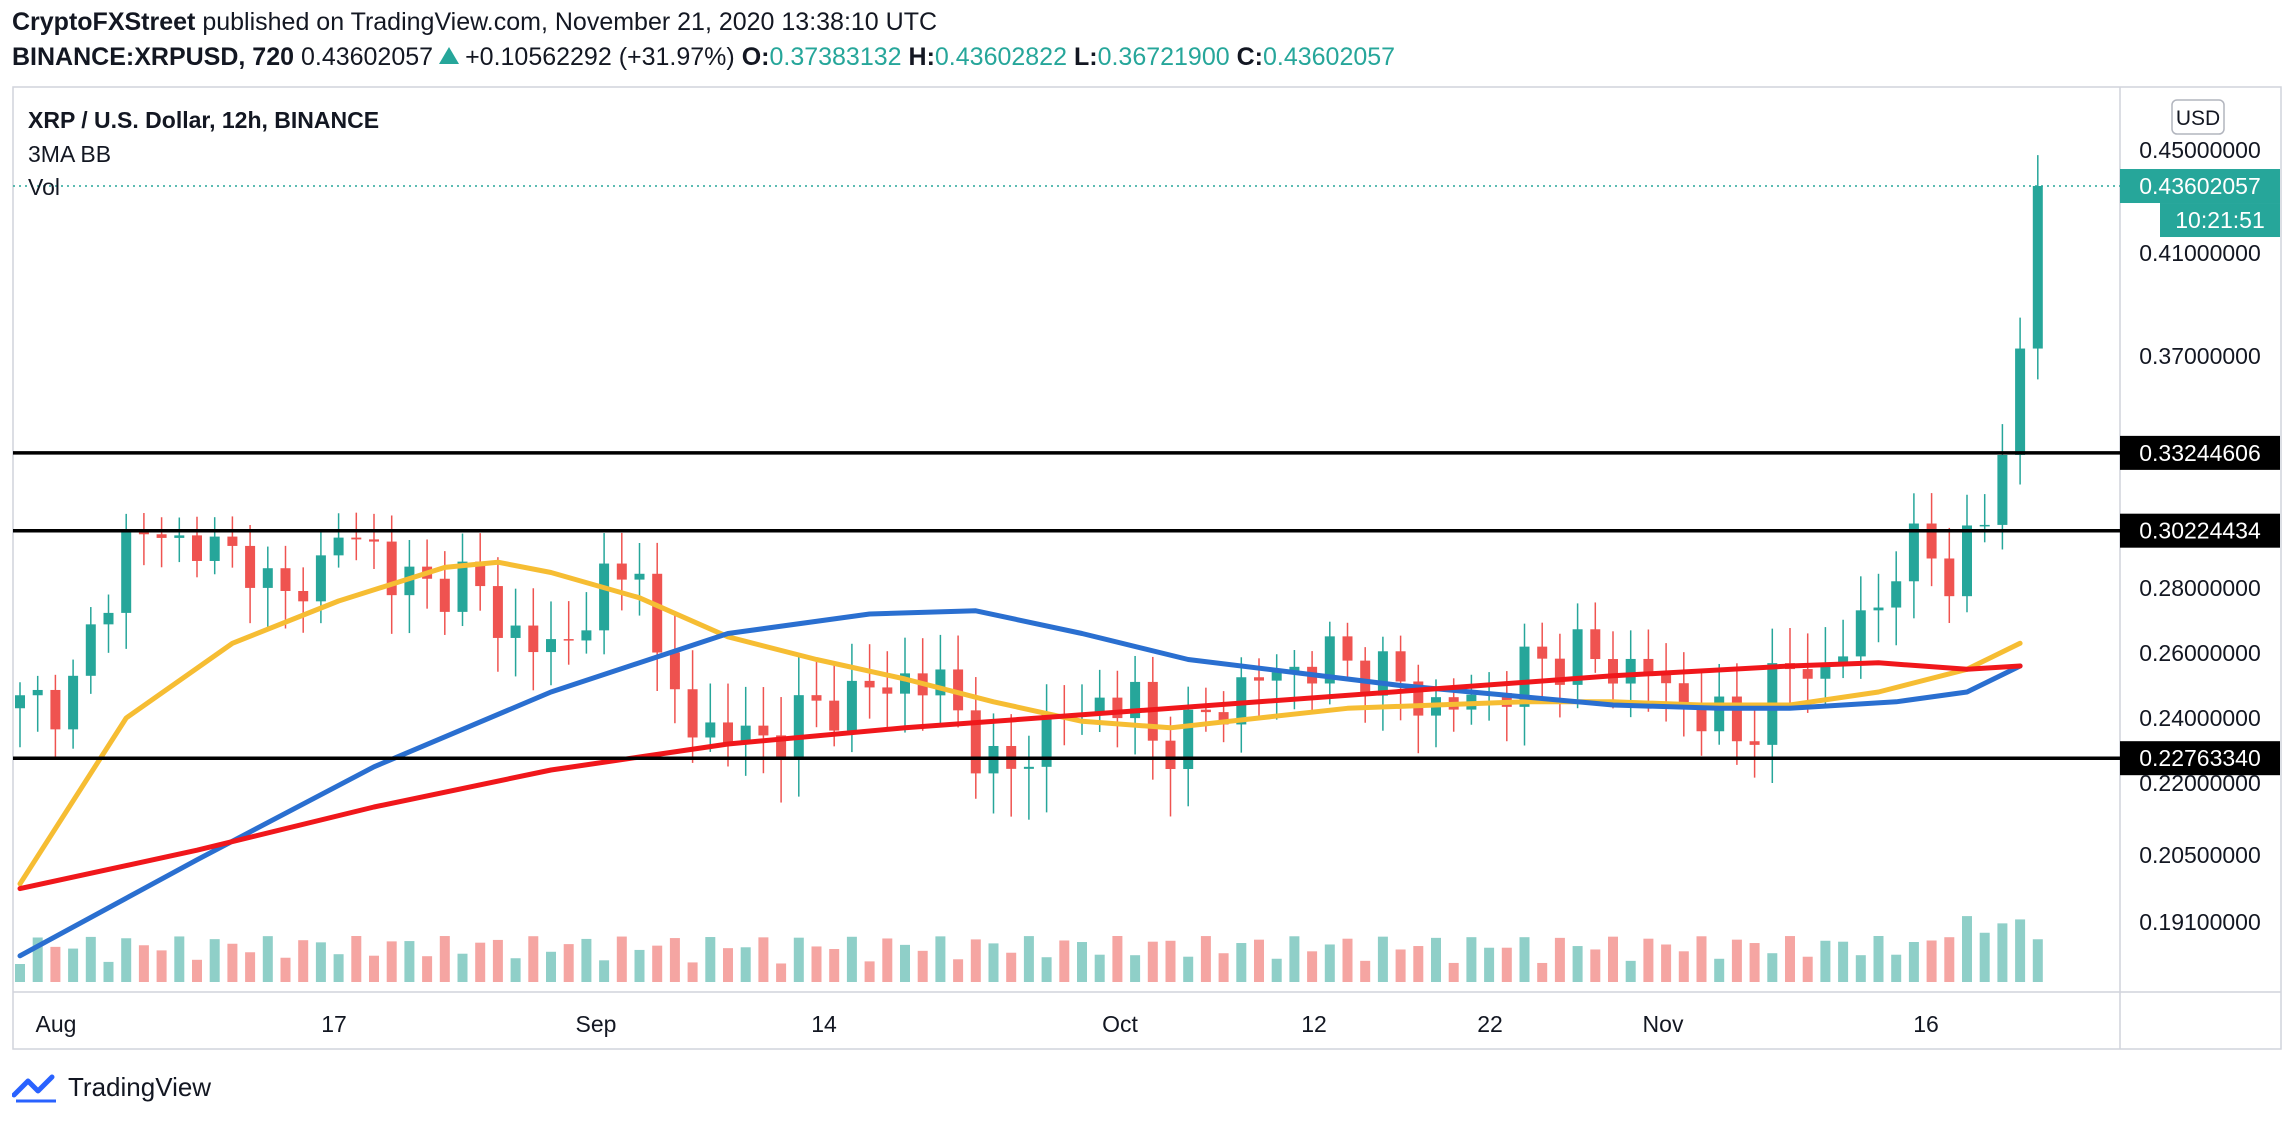 The width and height of the screenshot is (2294, 1124). Describe the element at coordinates (2200, 588) in the screenshot. I see `price-tick-label: 0.28000000` at that location.